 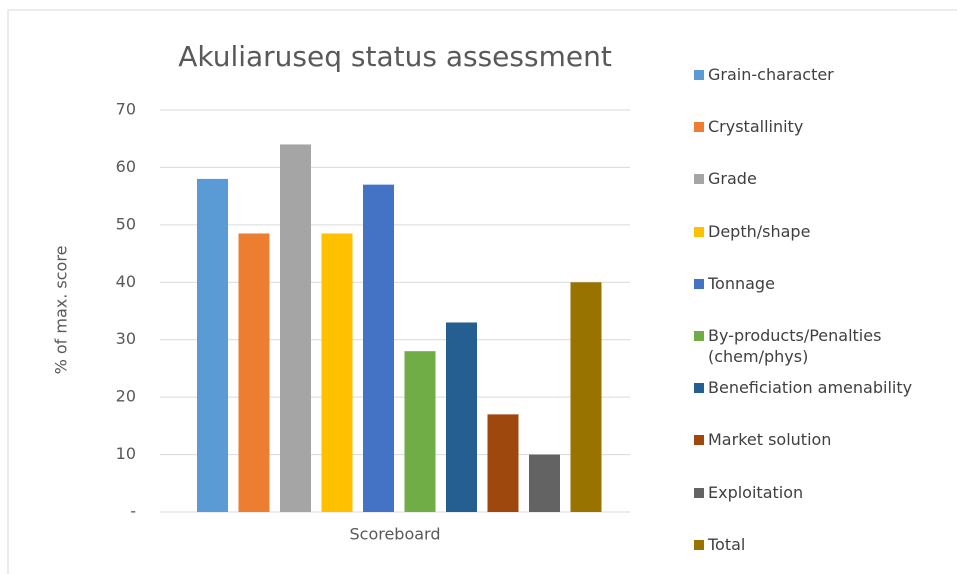 I want to click on y-tick-label: 40, so click(x=126, y=281).